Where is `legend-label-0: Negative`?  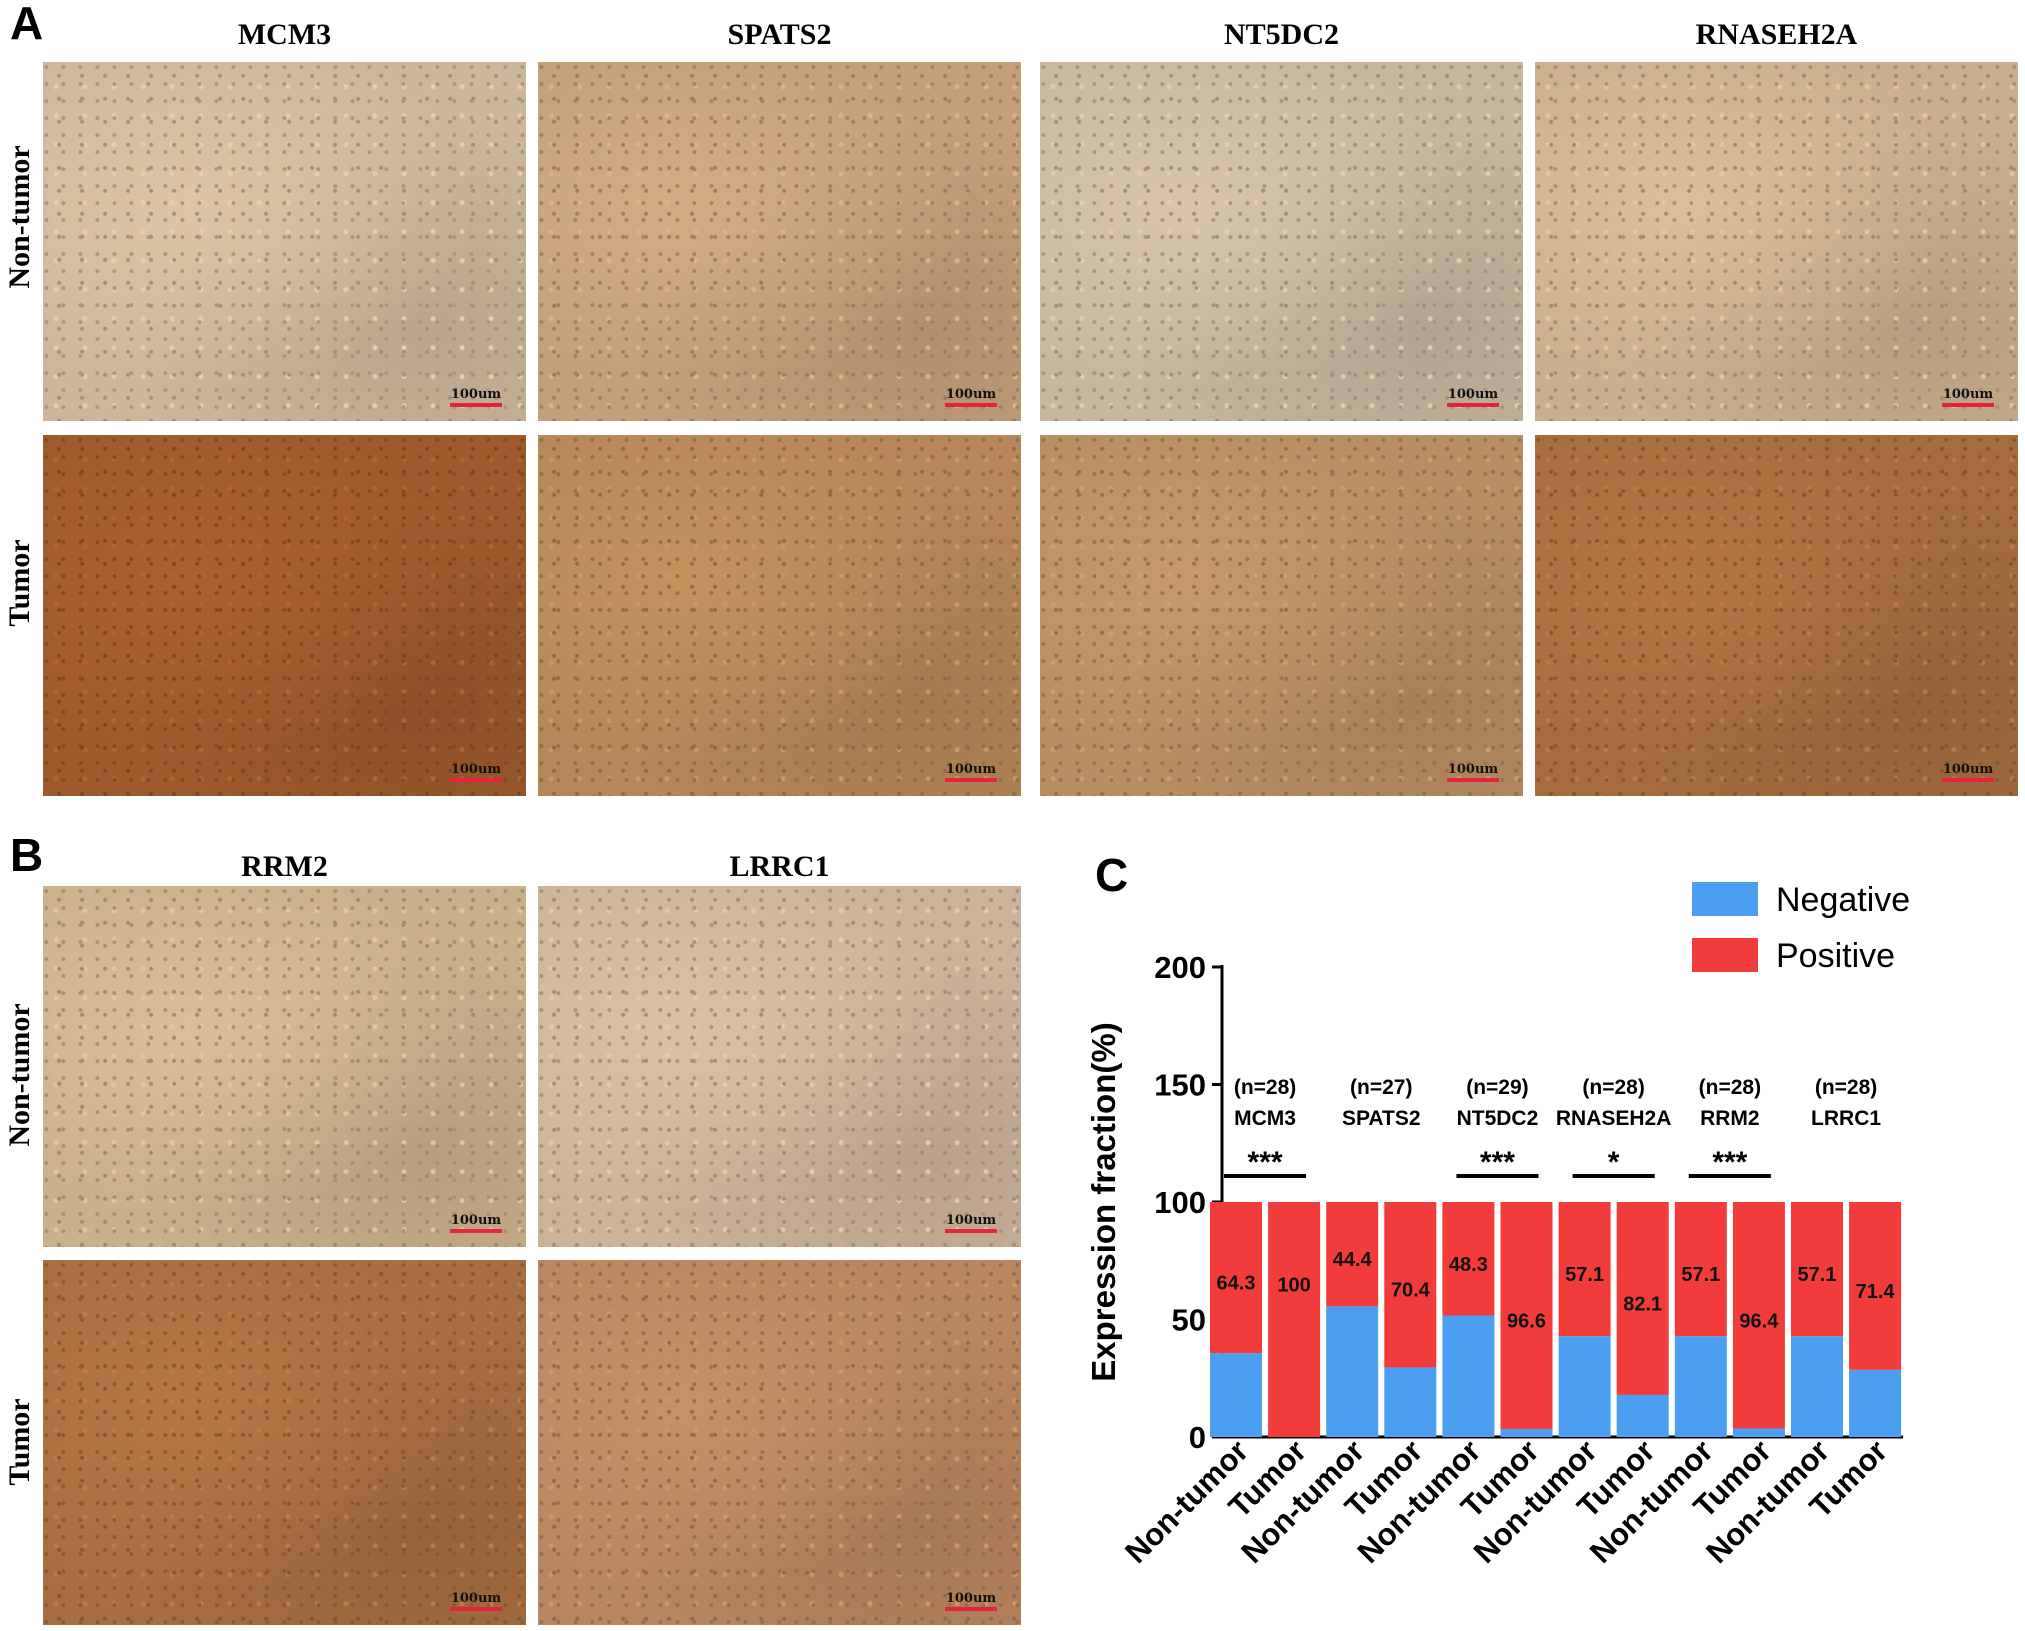
legend-label-0: Negative is located at coordinates (1843, 900).